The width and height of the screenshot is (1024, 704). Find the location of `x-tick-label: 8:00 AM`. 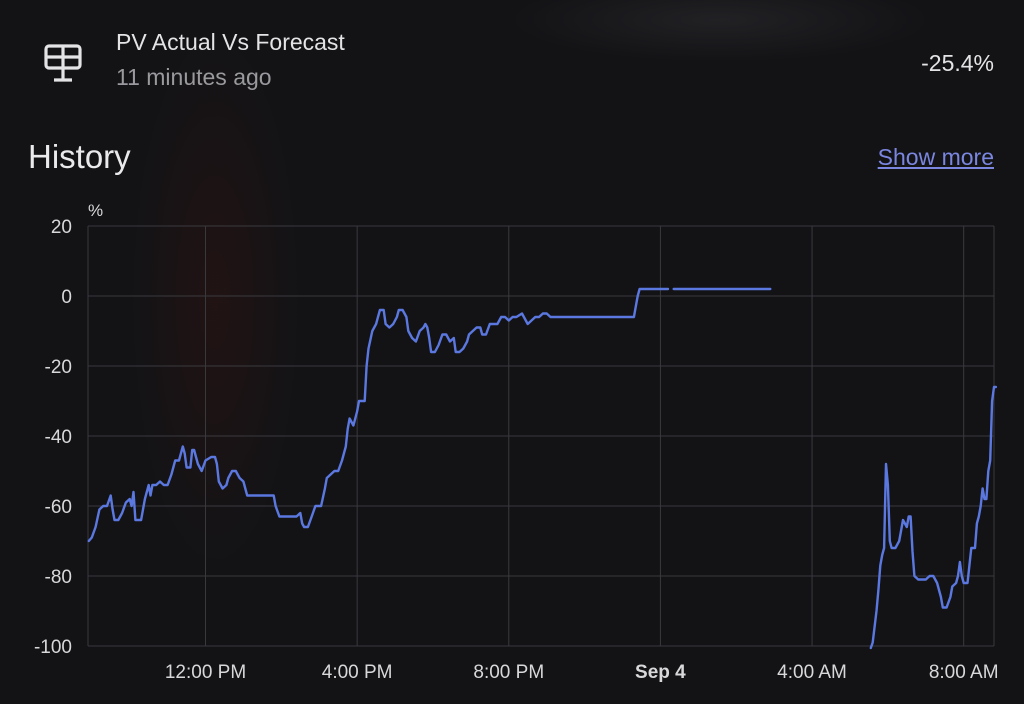

x-tick-label: 8:00 AM is located at coordinates (964, 672).